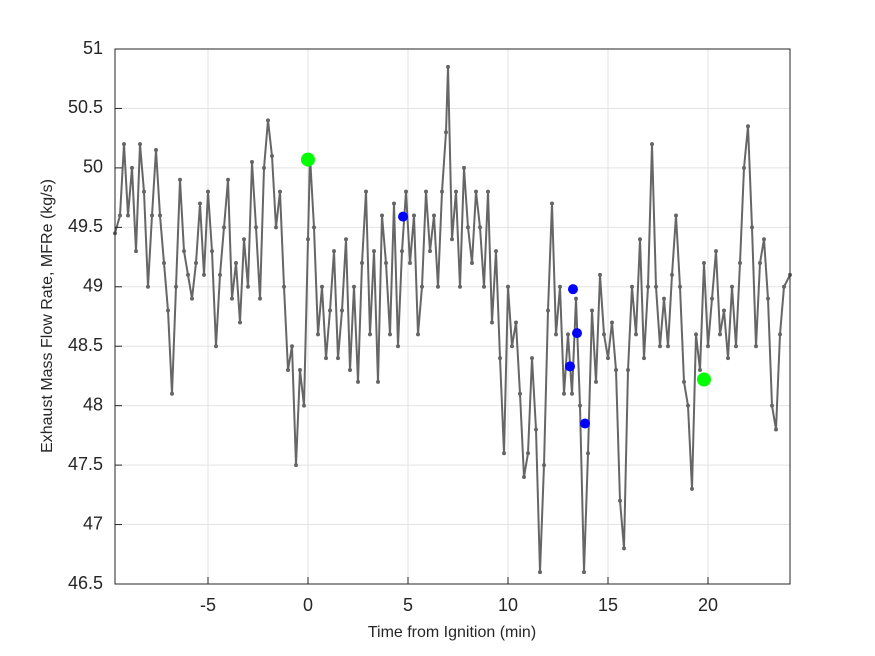 This screenshot has width=875, height=656. Describe the element at coordinates (85, 583) in the screenshot. I see `y-tick-label: 46.5` at that location.